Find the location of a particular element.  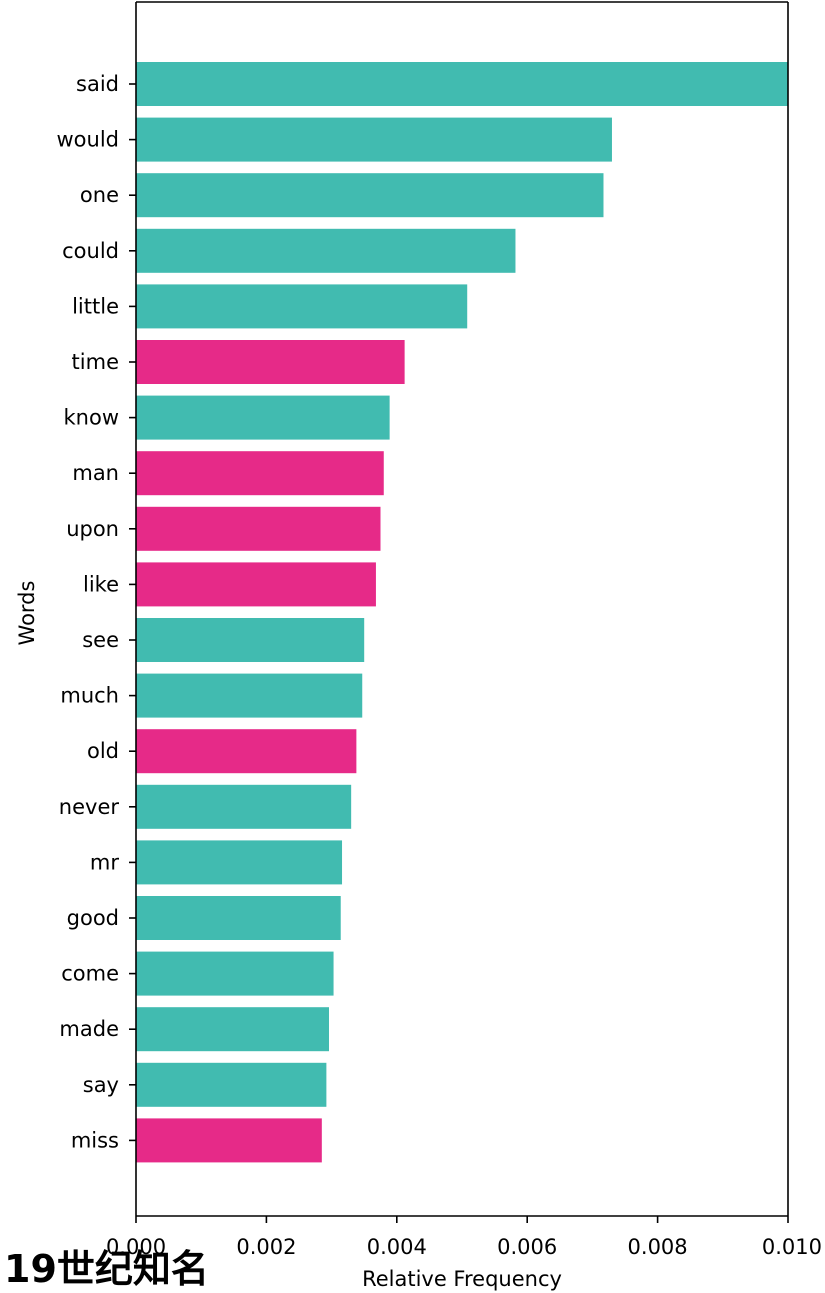

y-tick-label-say: say is located at coordinates (101, 1085).